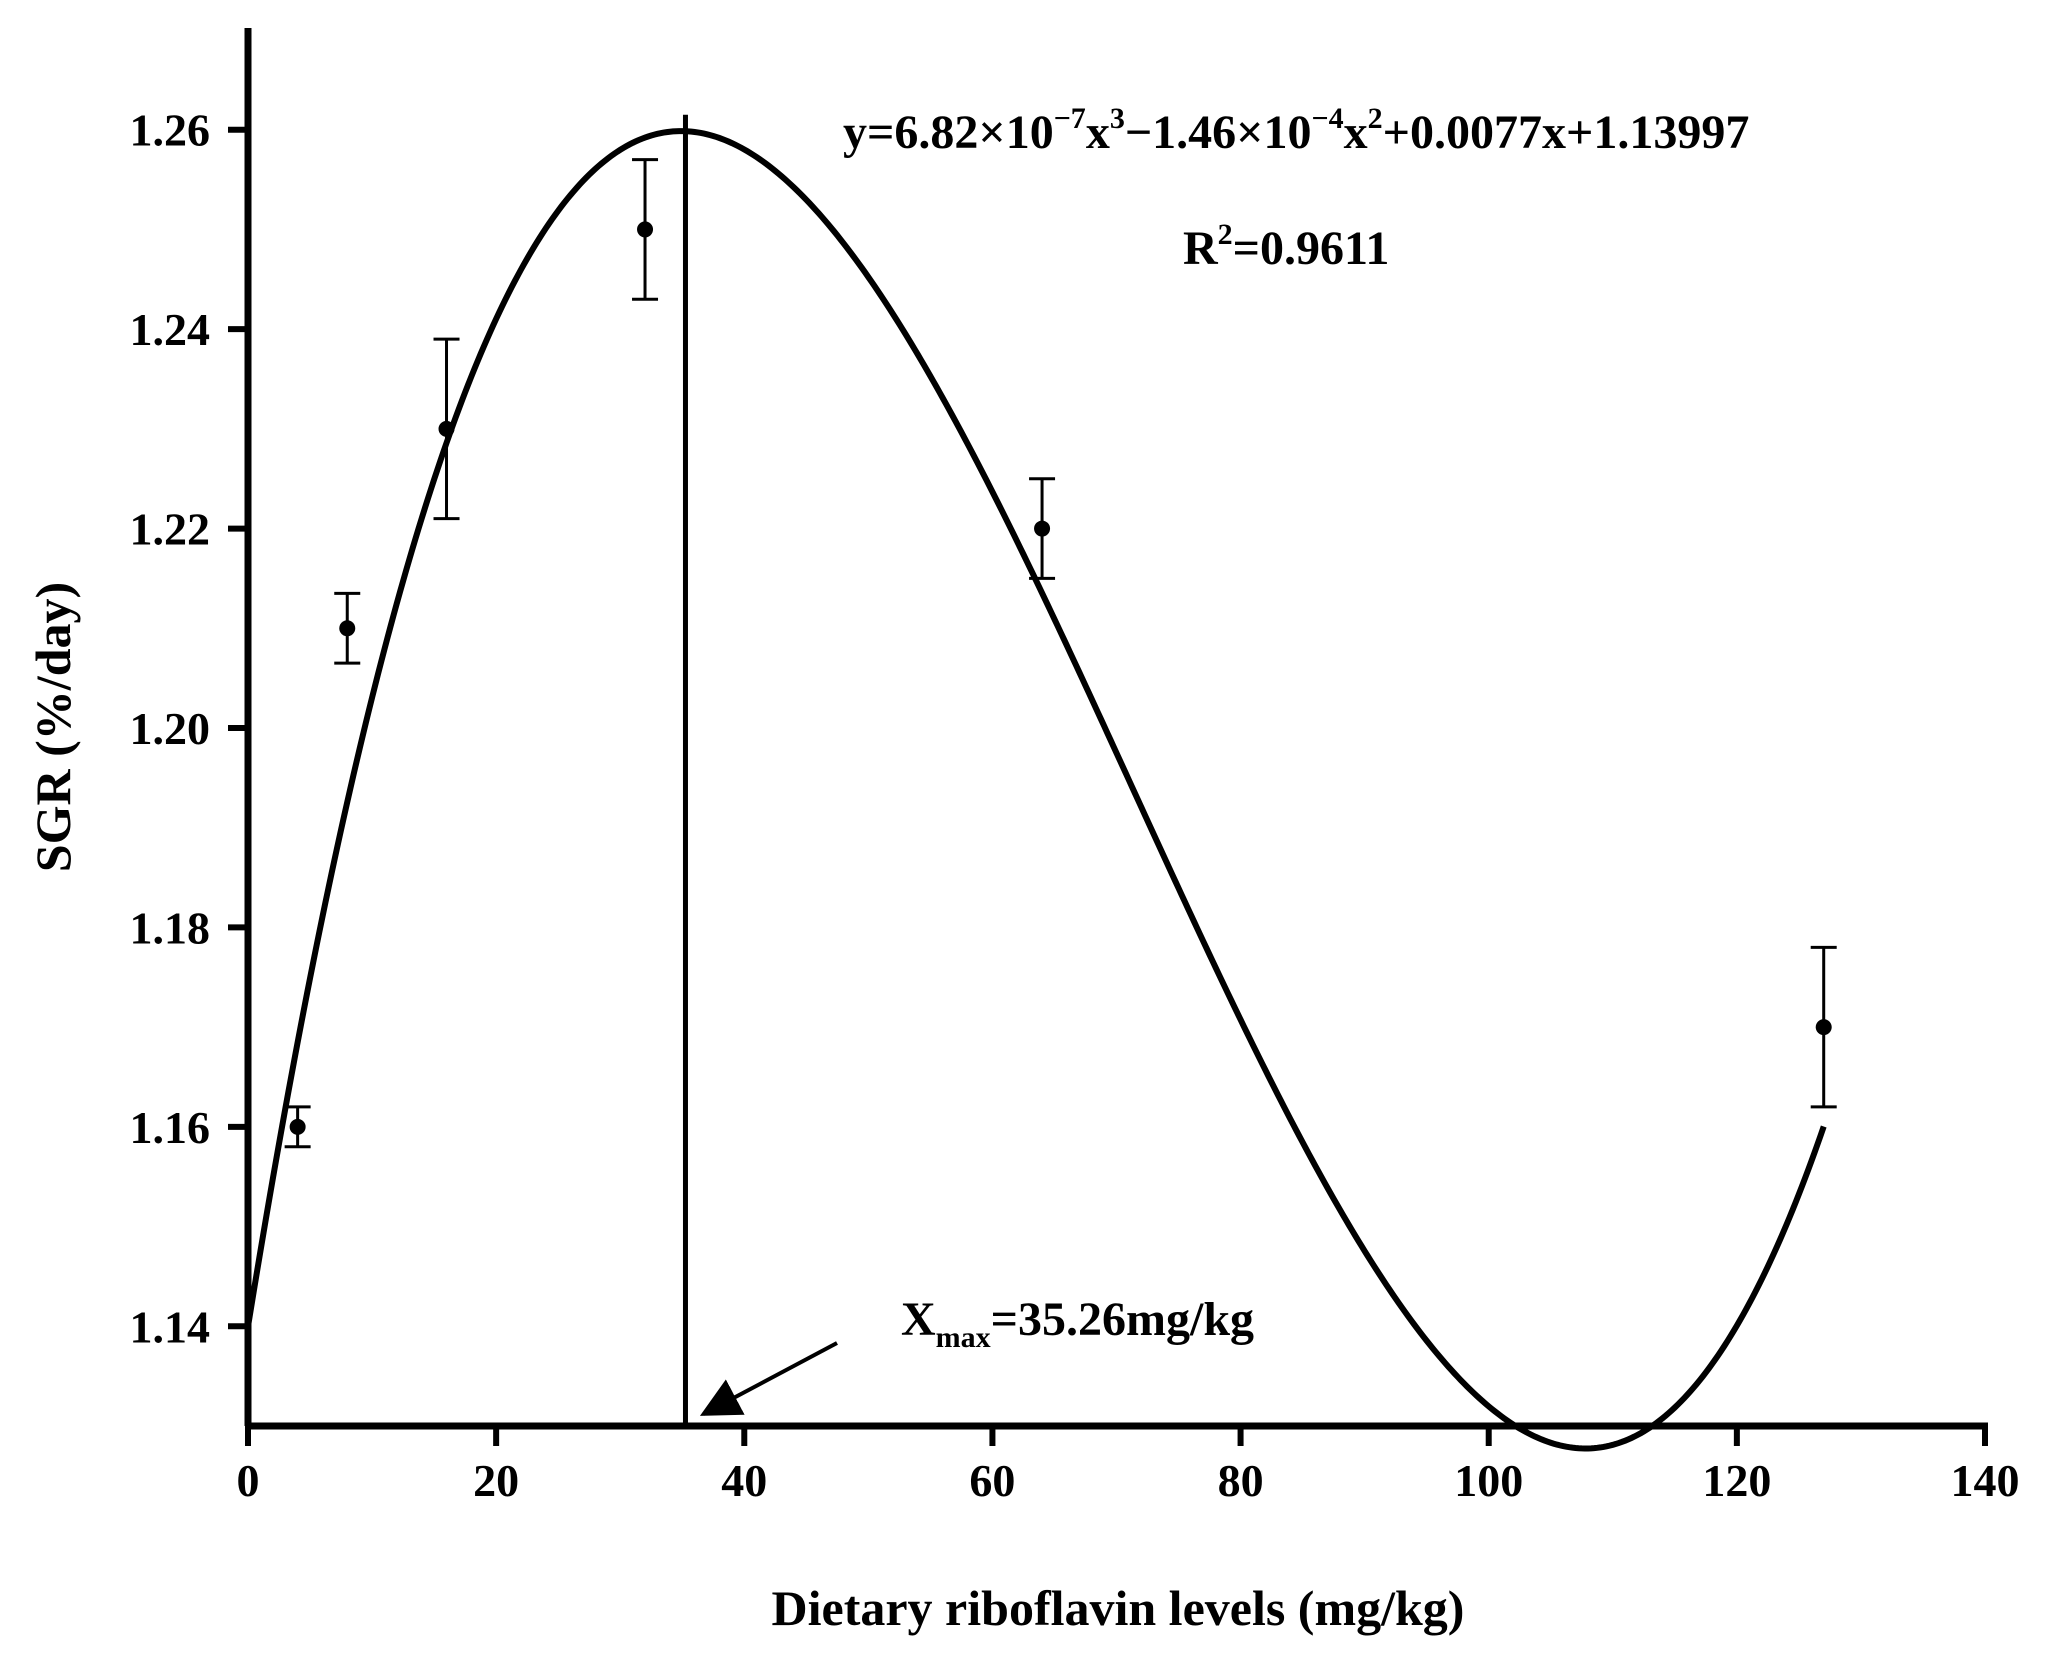  What do you see at coordinates (744, 1480) in the screenshot?
I see `x-tick-label: 40` at bounding box center [744, 1480].